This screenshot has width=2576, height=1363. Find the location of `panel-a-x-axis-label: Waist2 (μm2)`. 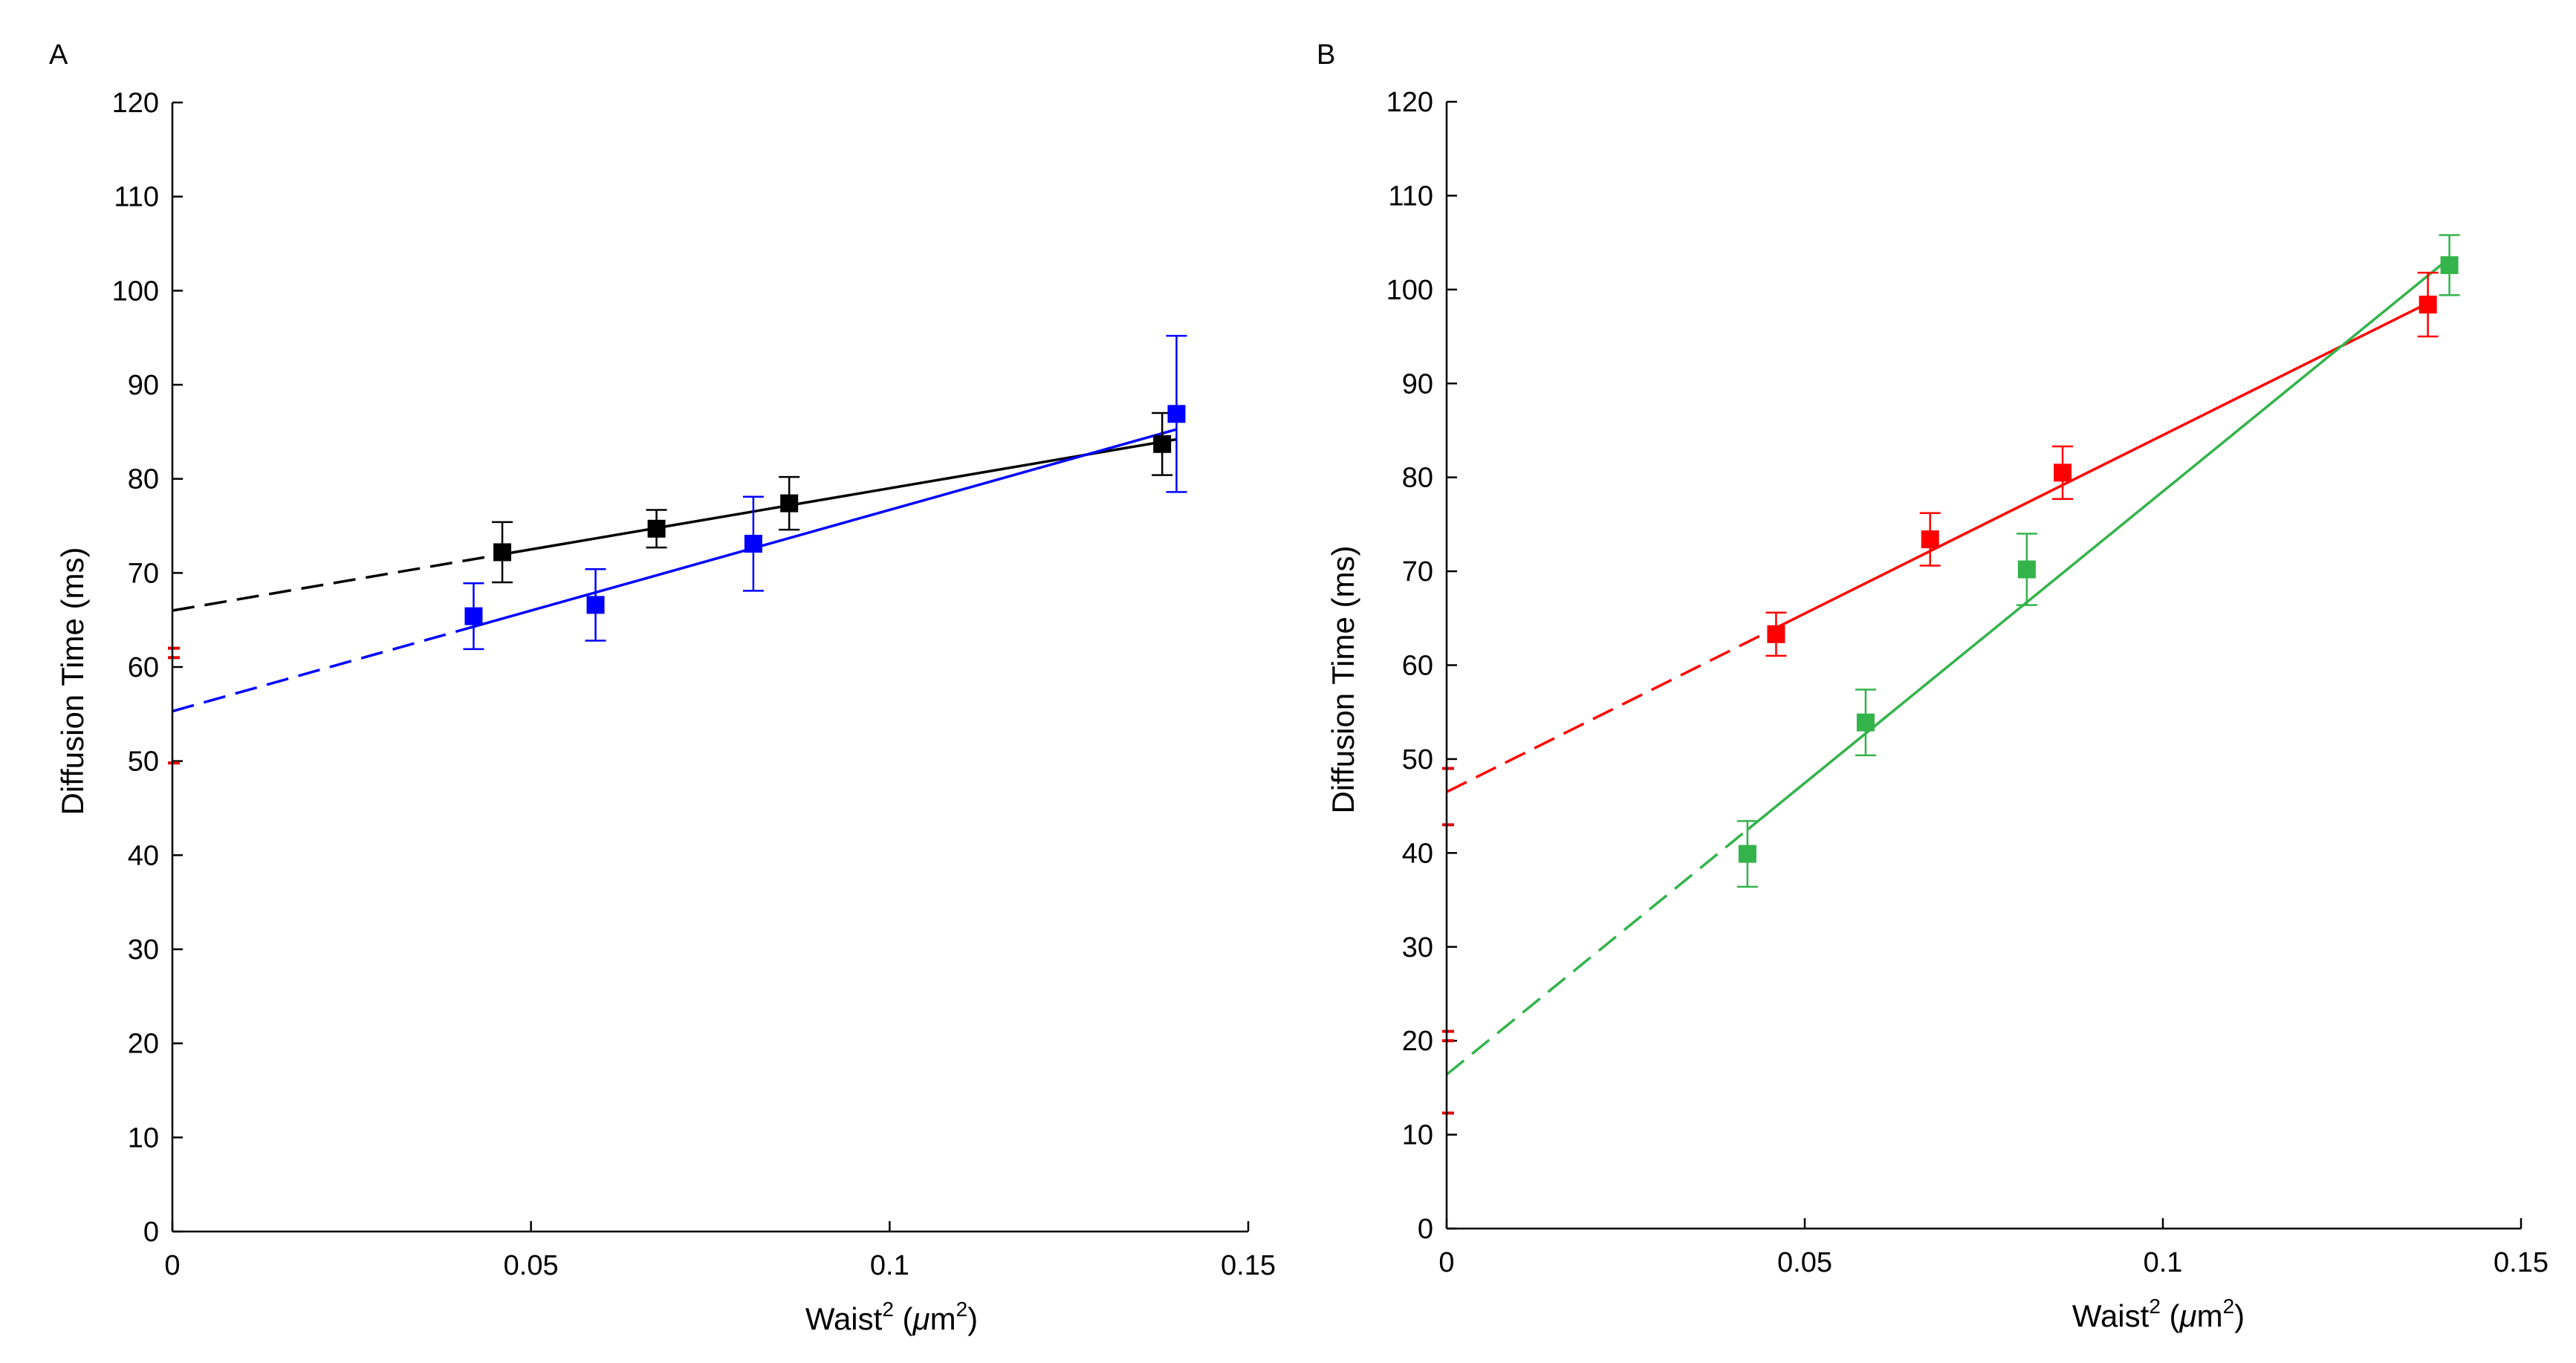

panel-a-x-axis-label: Waist2 (μm2) is located at coordinates (891, 1317).